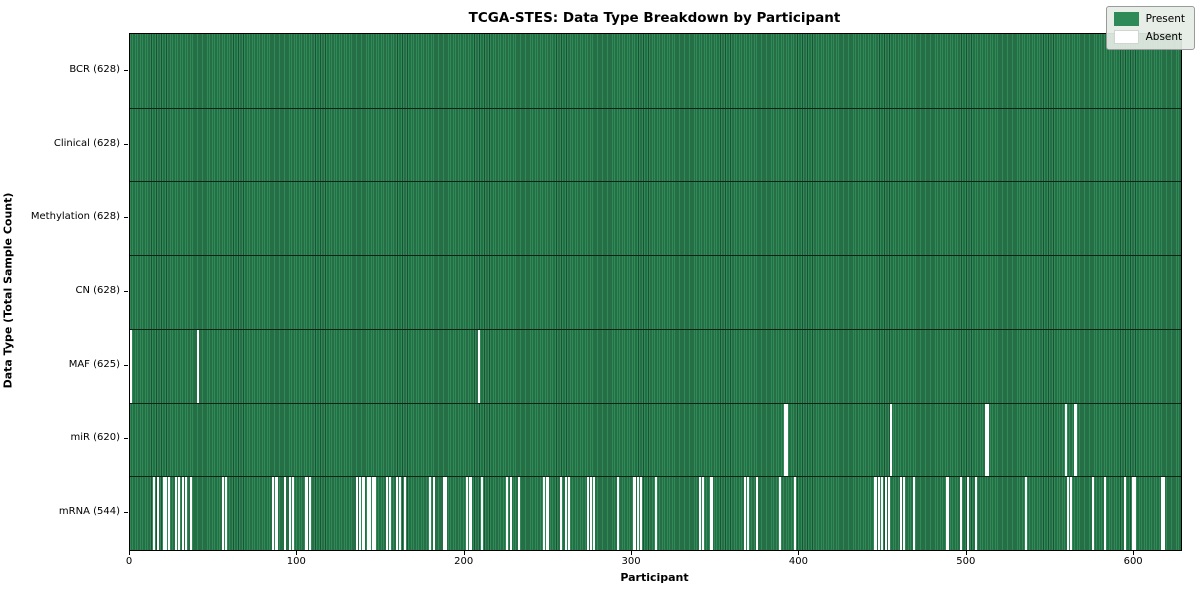  I want to click on absent-swatch-icon, so click(1126, 37).